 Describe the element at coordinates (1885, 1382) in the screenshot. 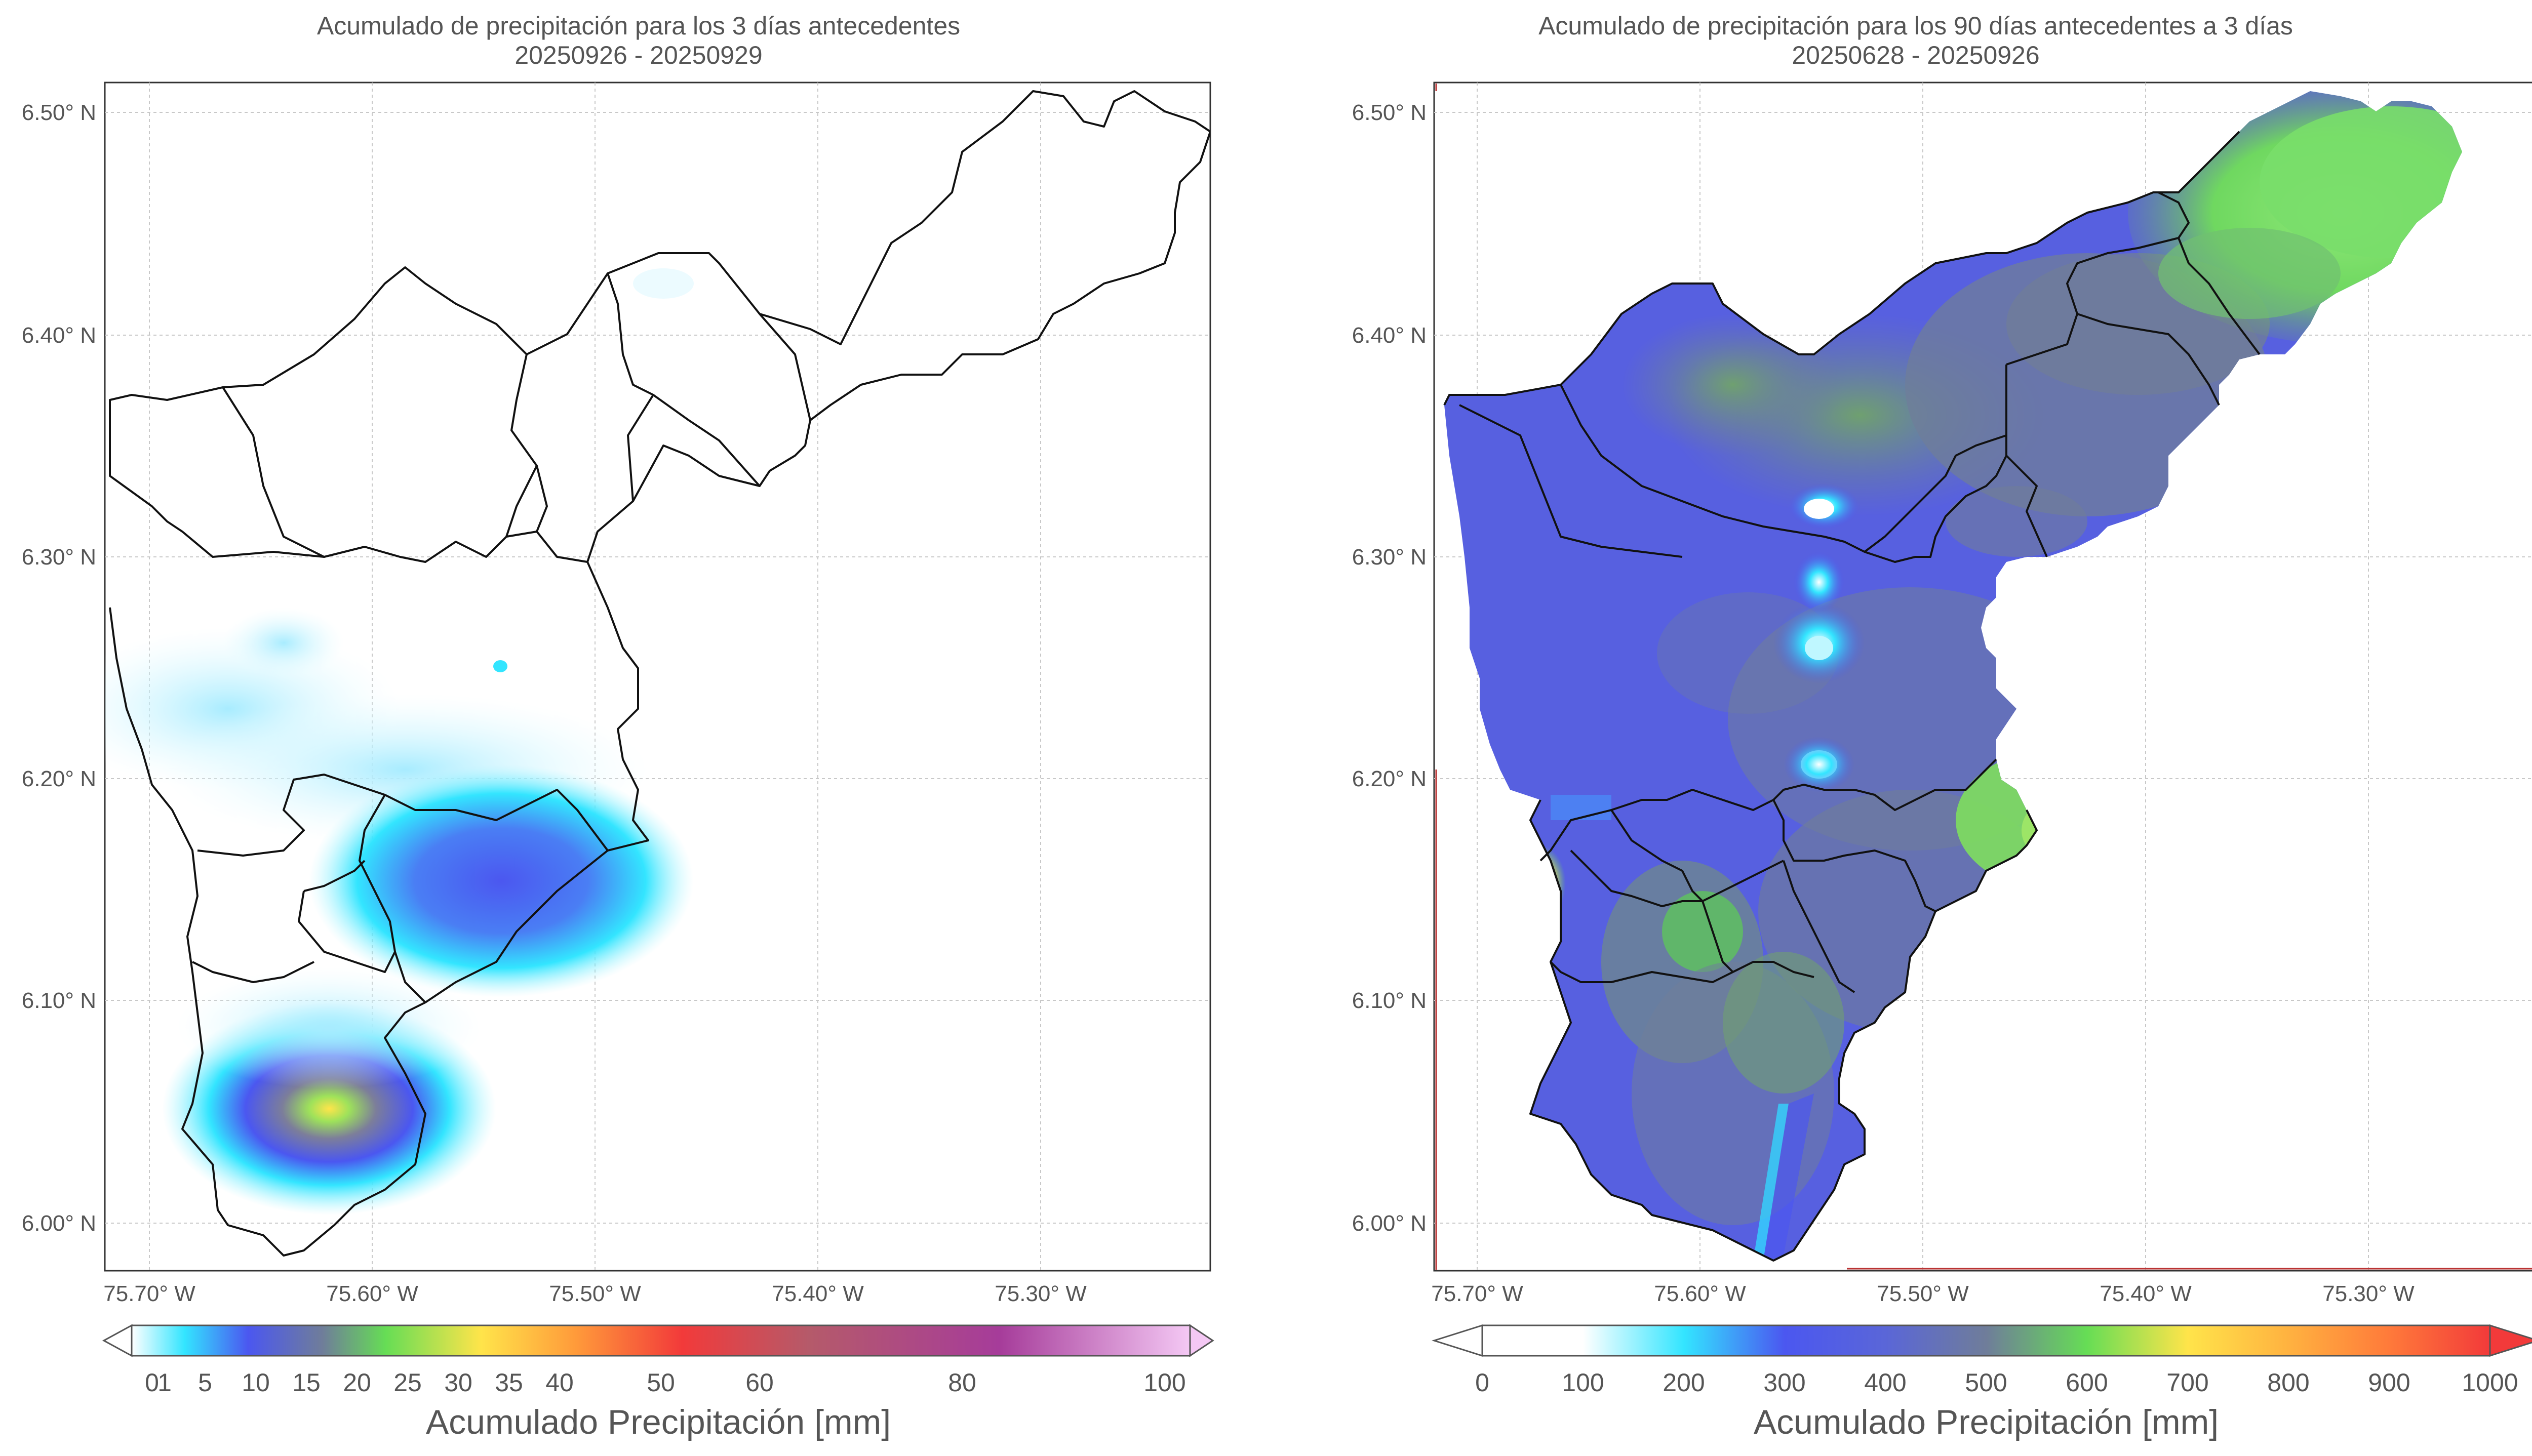

I see `colorbar-tick: 400` at that location.